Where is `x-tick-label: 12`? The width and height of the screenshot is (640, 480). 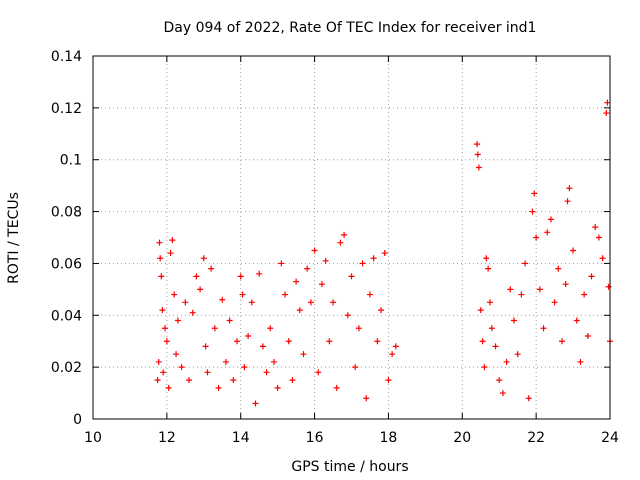 x-tick-label: 12 is located at coordinates (167, 438).